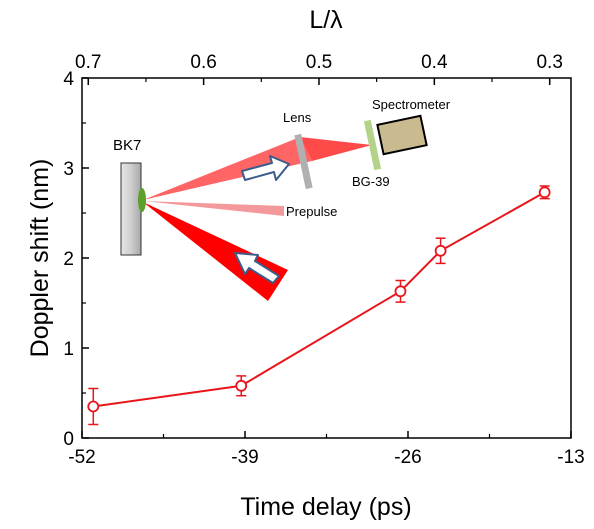 The width and height of the screenshot is (594, 529). What do you see at coordinates (68, 259) in the screenshot?
I see `y-tick-label: 2` at bounding box center [68, 259].